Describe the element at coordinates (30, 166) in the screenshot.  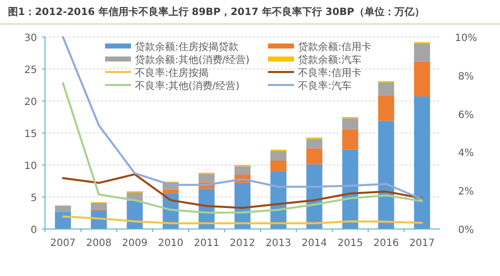
I see `y-tick-label: 10` at that location.